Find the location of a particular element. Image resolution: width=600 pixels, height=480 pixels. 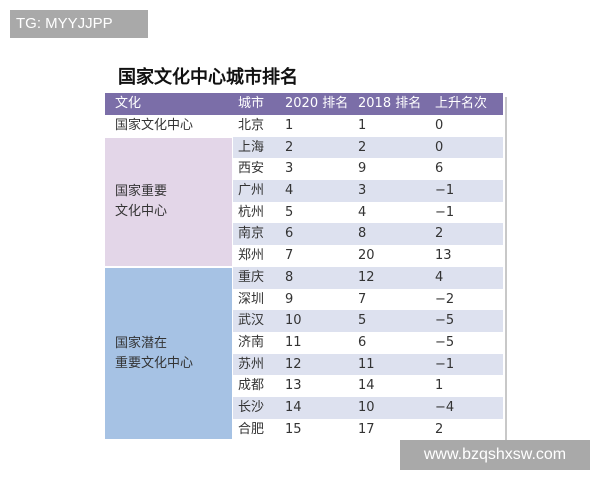

category-label: 国家文化中心 is located at coordinates (154, 125).